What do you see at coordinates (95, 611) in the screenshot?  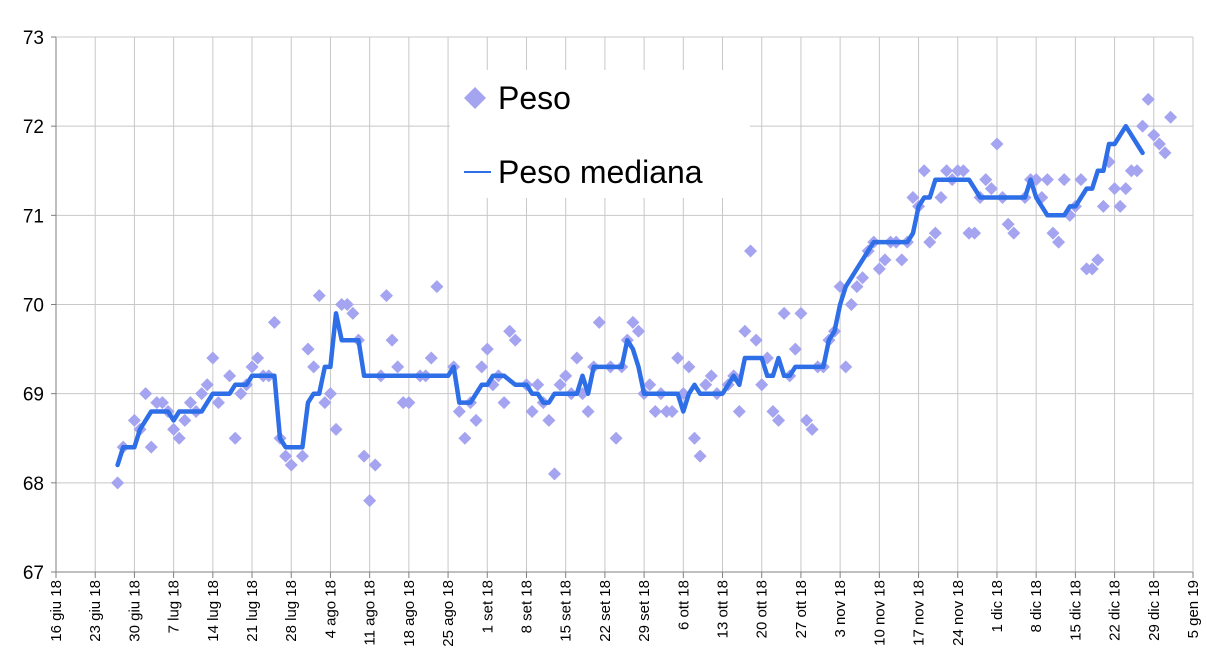 I see `x-tick-label: 23 giu 18` at bounding box center [95, 611].